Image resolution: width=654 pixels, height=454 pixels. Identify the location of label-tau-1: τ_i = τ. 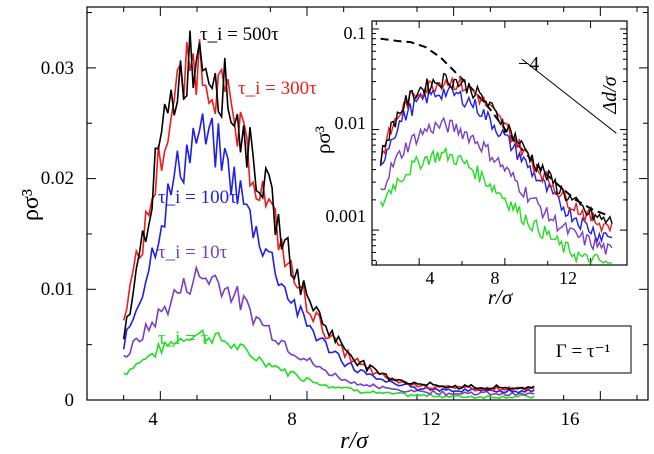
(183, 338).